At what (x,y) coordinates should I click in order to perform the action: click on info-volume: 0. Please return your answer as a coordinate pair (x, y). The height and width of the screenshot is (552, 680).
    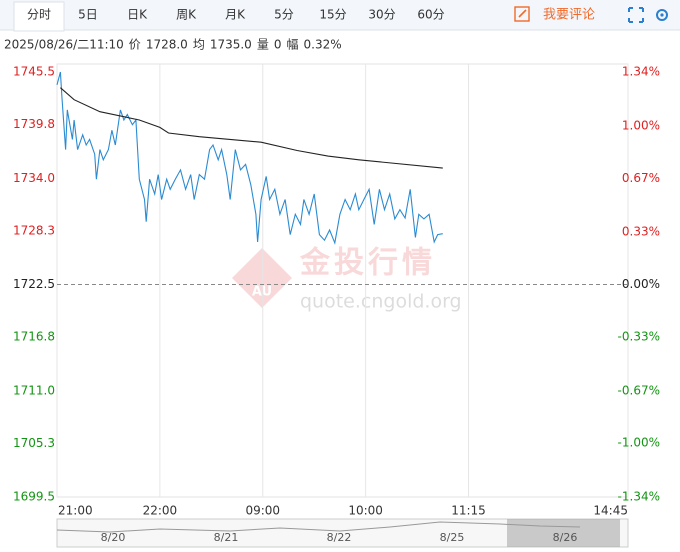
    Looking at the image, I should click on (278, 45).